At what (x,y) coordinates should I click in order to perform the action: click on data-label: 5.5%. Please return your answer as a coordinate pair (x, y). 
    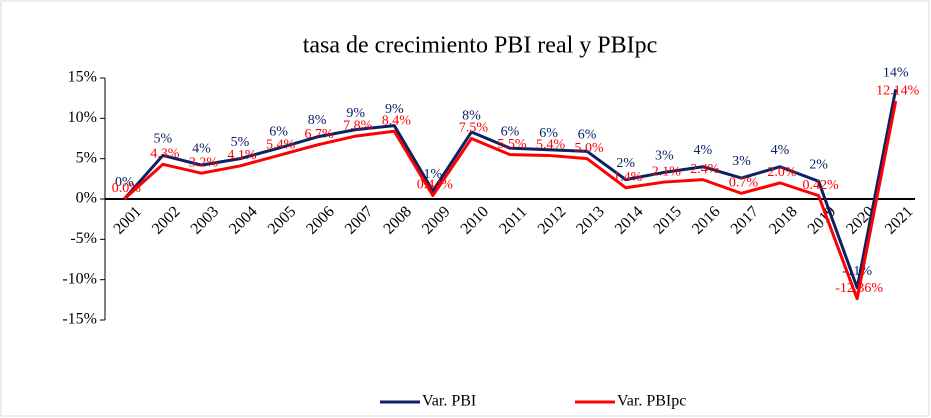
    Looking at the image, I should click on (512, 144).